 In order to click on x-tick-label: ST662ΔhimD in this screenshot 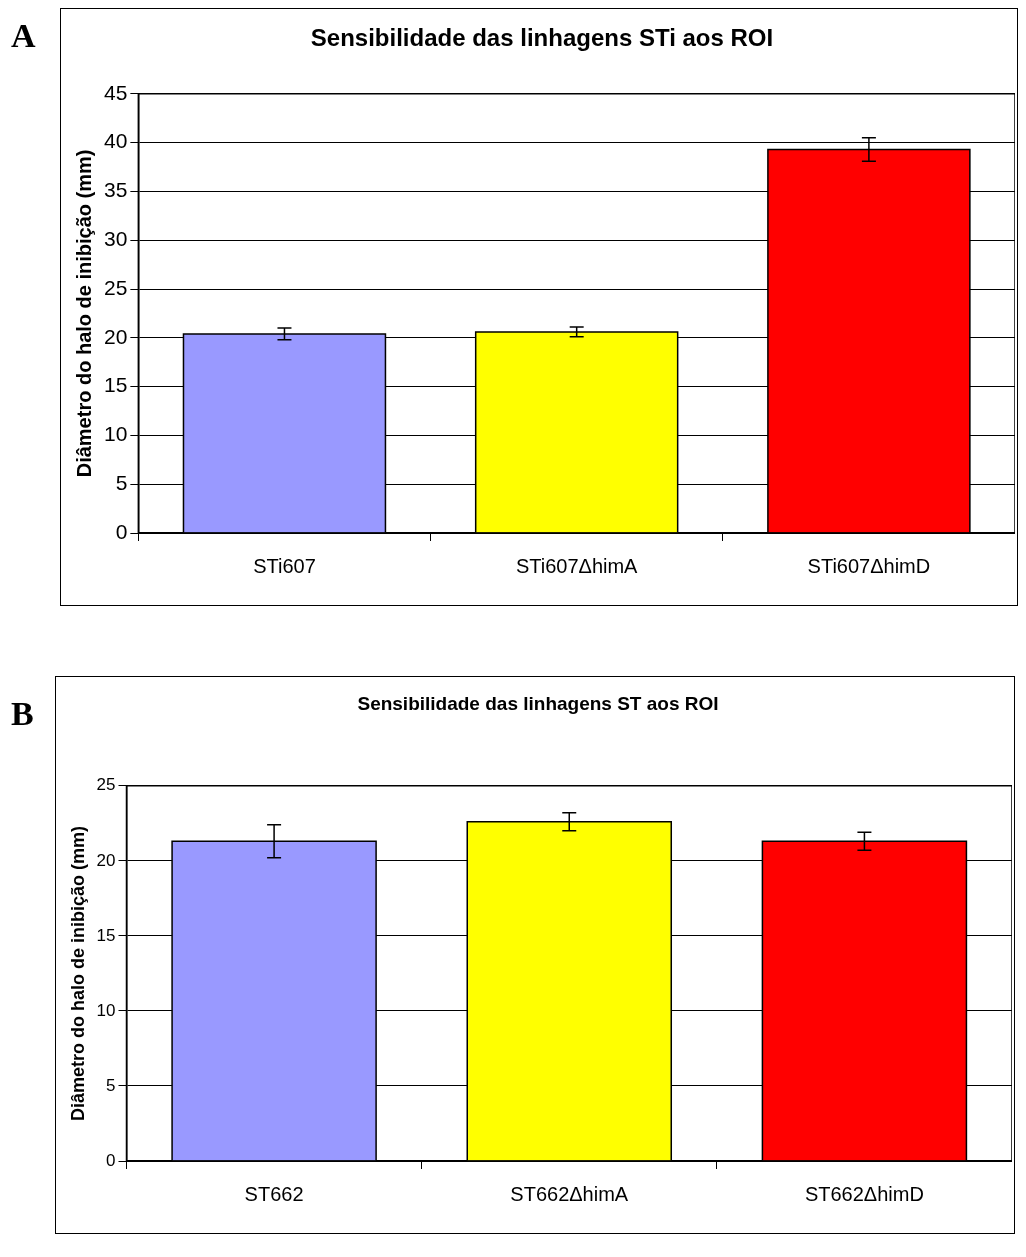, I will do `click(864, 1193)`.